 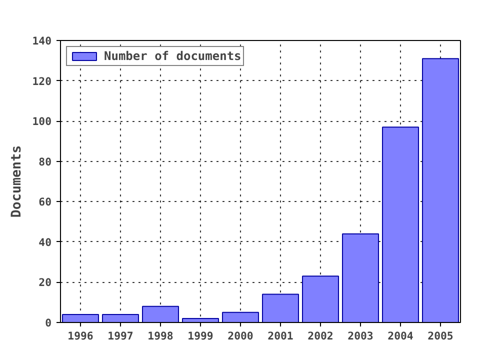 I want to click on x-tick-label: 1998, so click(x=161, y=336).